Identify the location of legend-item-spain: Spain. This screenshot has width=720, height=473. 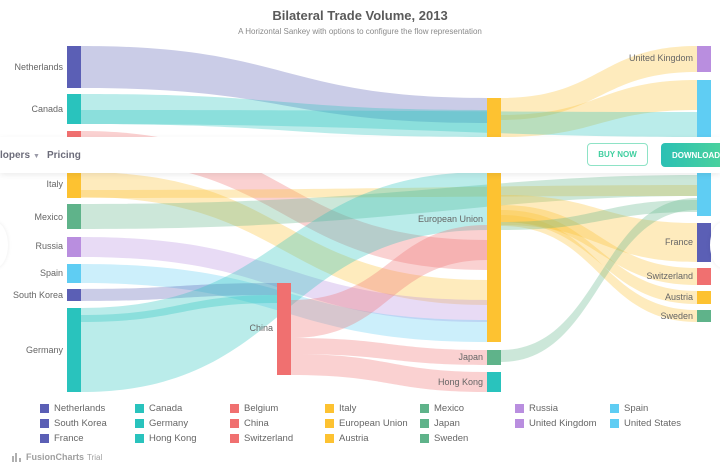
(629, 408).